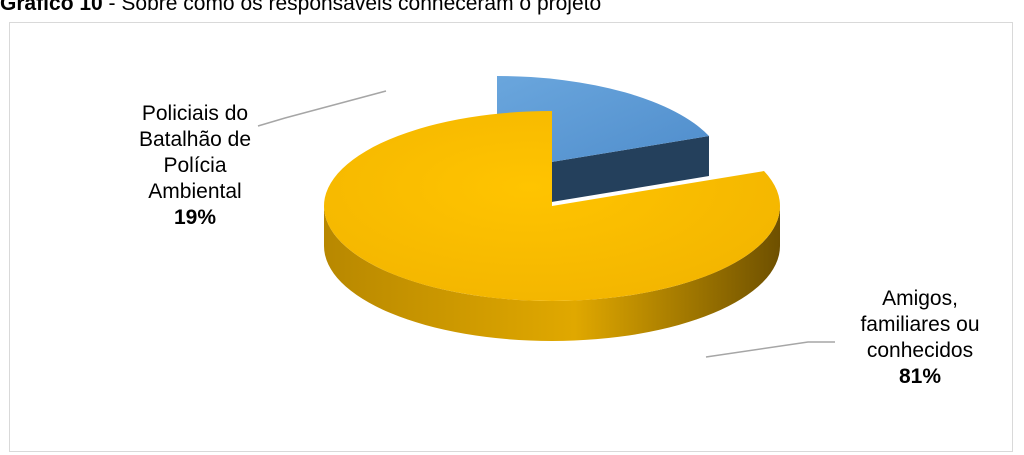  I want to click on slice-label-line: Batalhão de, so click(195, 139).